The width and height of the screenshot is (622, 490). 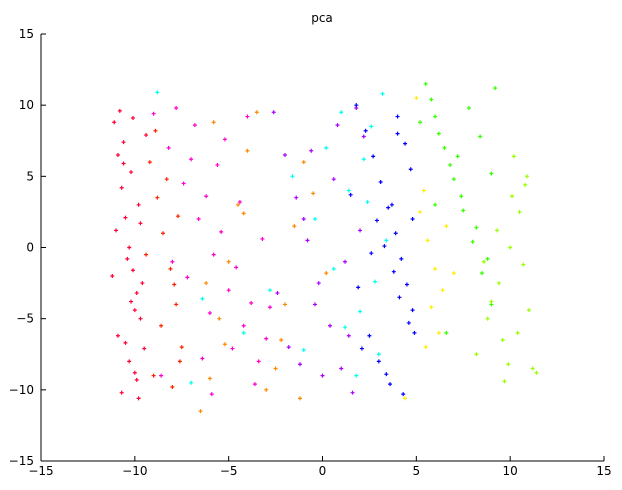 What do you see at coordinates (26, 105) in the screenshot?
I see `y-tick-label: 10` at bounding box center [26, 105].